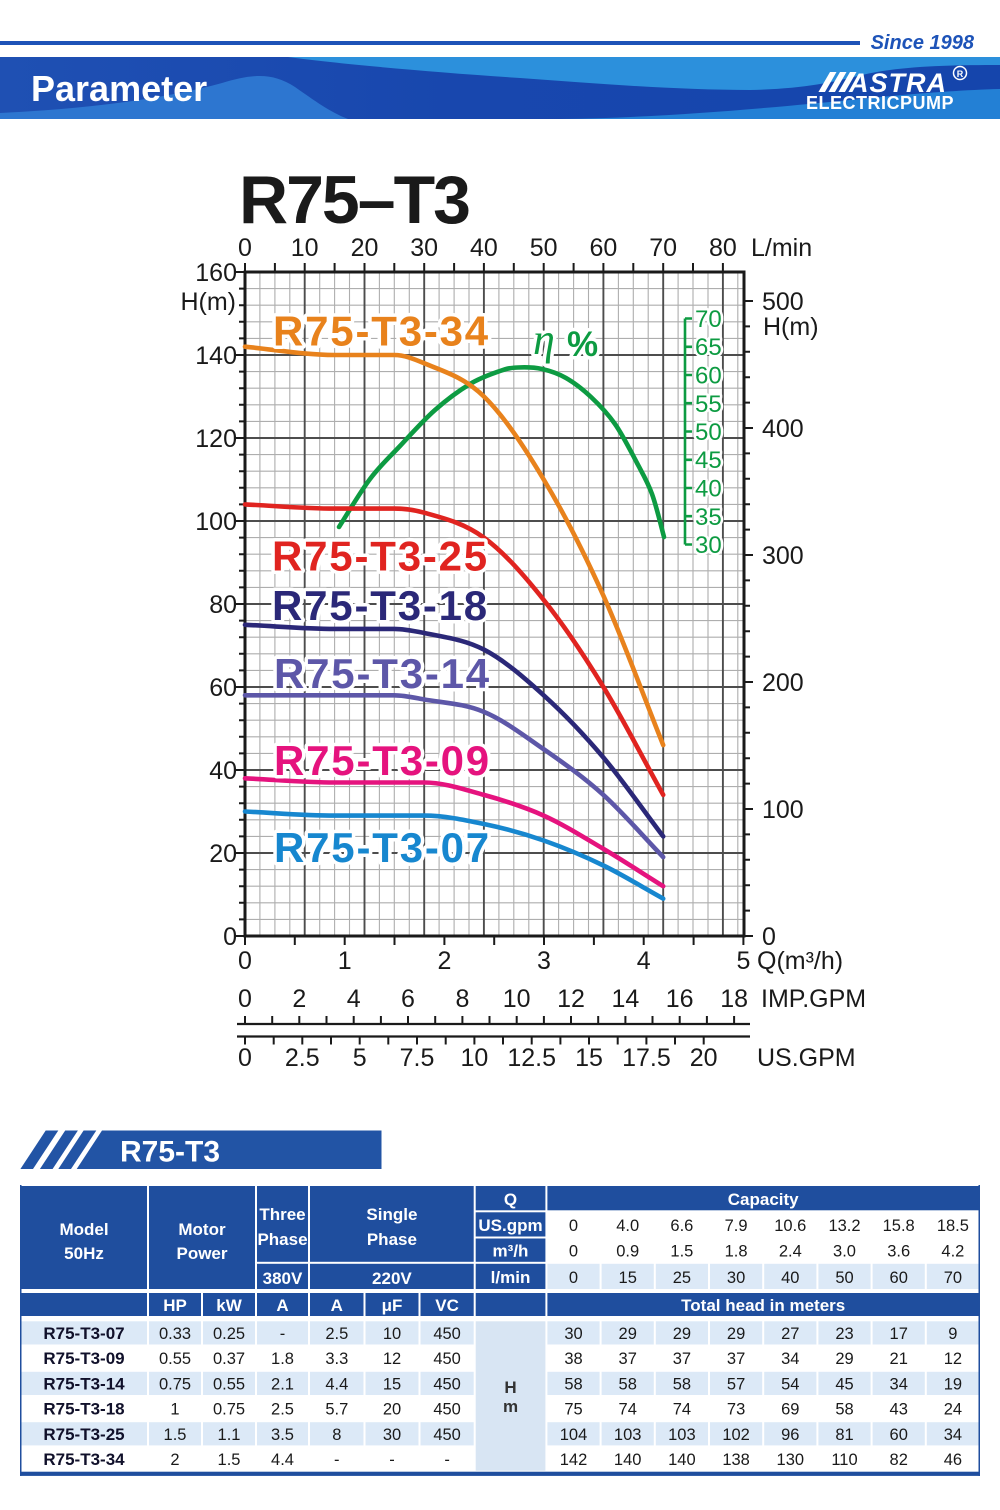 This screenshot has height=1510, width=1000. I want to click on svg-text: ASTRA, so click(897, 83).